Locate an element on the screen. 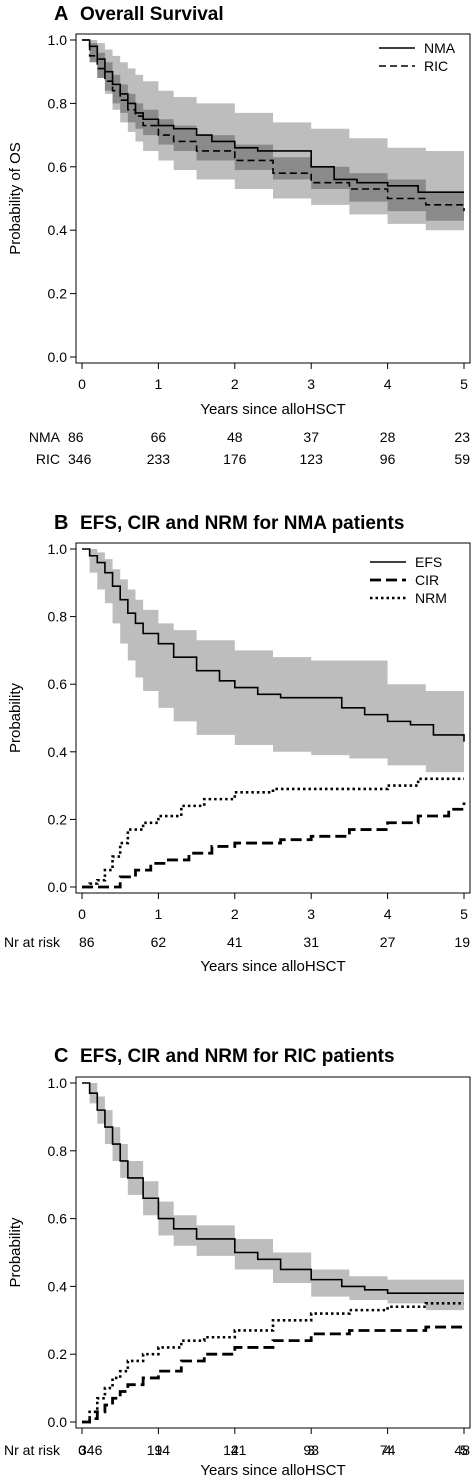 This screenshot has width=474, height=1479. risk-table-label: NMA is located at coordinates (45, 437).